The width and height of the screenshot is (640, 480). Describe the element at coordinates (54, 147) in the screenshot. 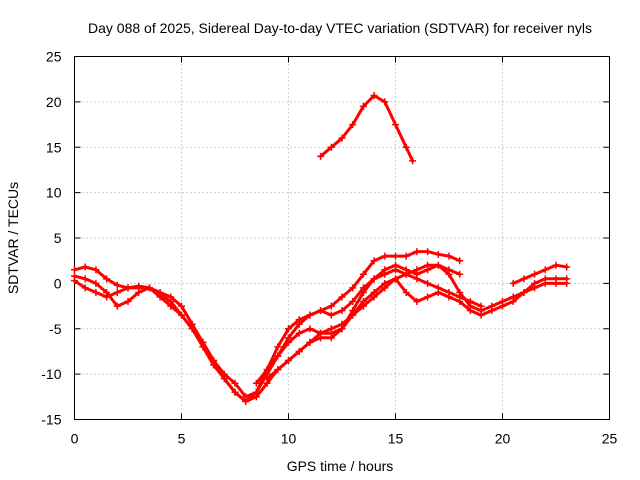

I see `y-tick-label: 15` at that location.